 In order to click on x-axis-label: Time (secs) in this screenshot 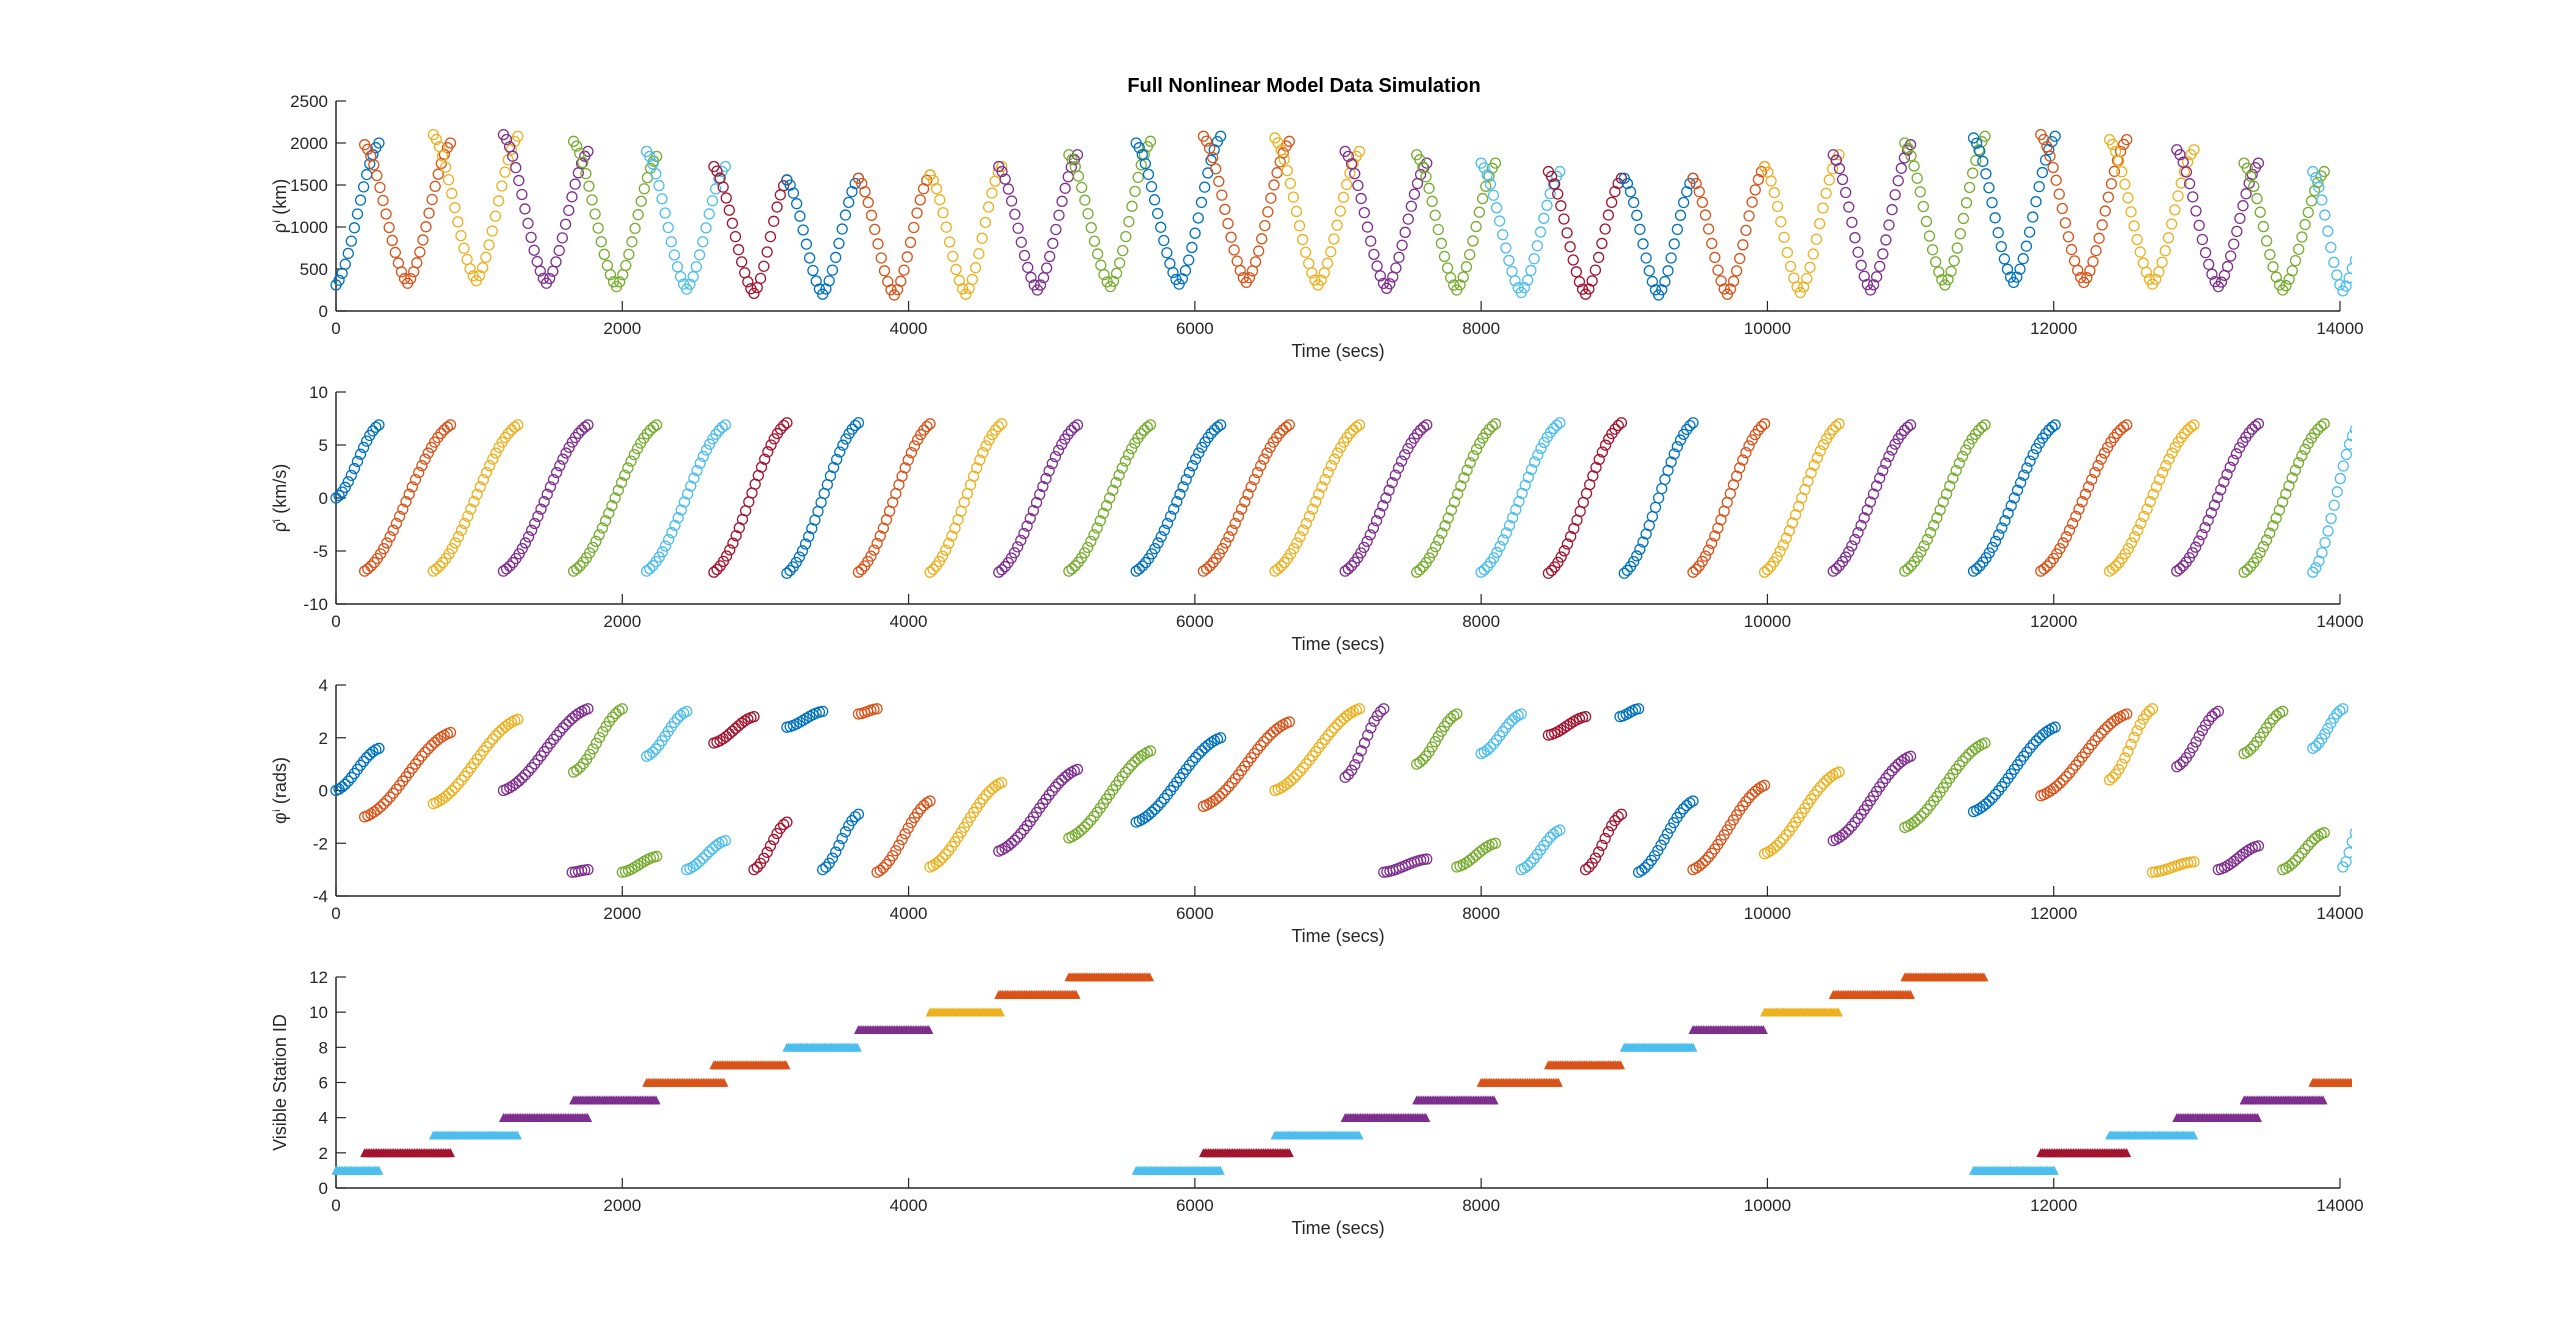, I will do `click(1337, 936)`.